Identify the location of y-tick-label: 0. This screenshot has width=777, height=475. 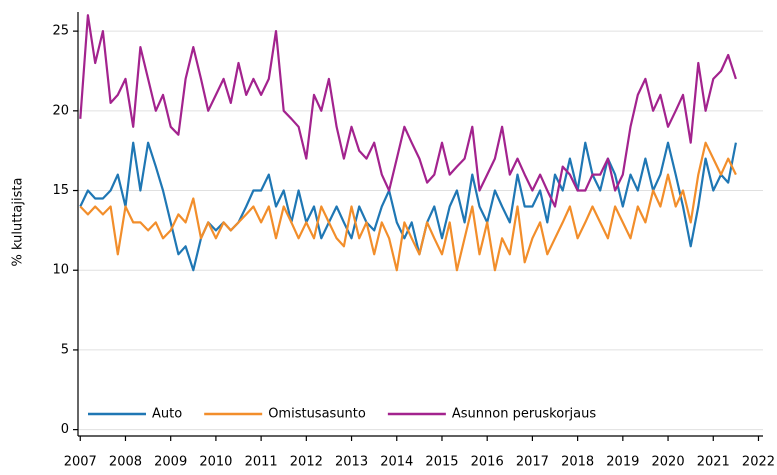
(65, 429).